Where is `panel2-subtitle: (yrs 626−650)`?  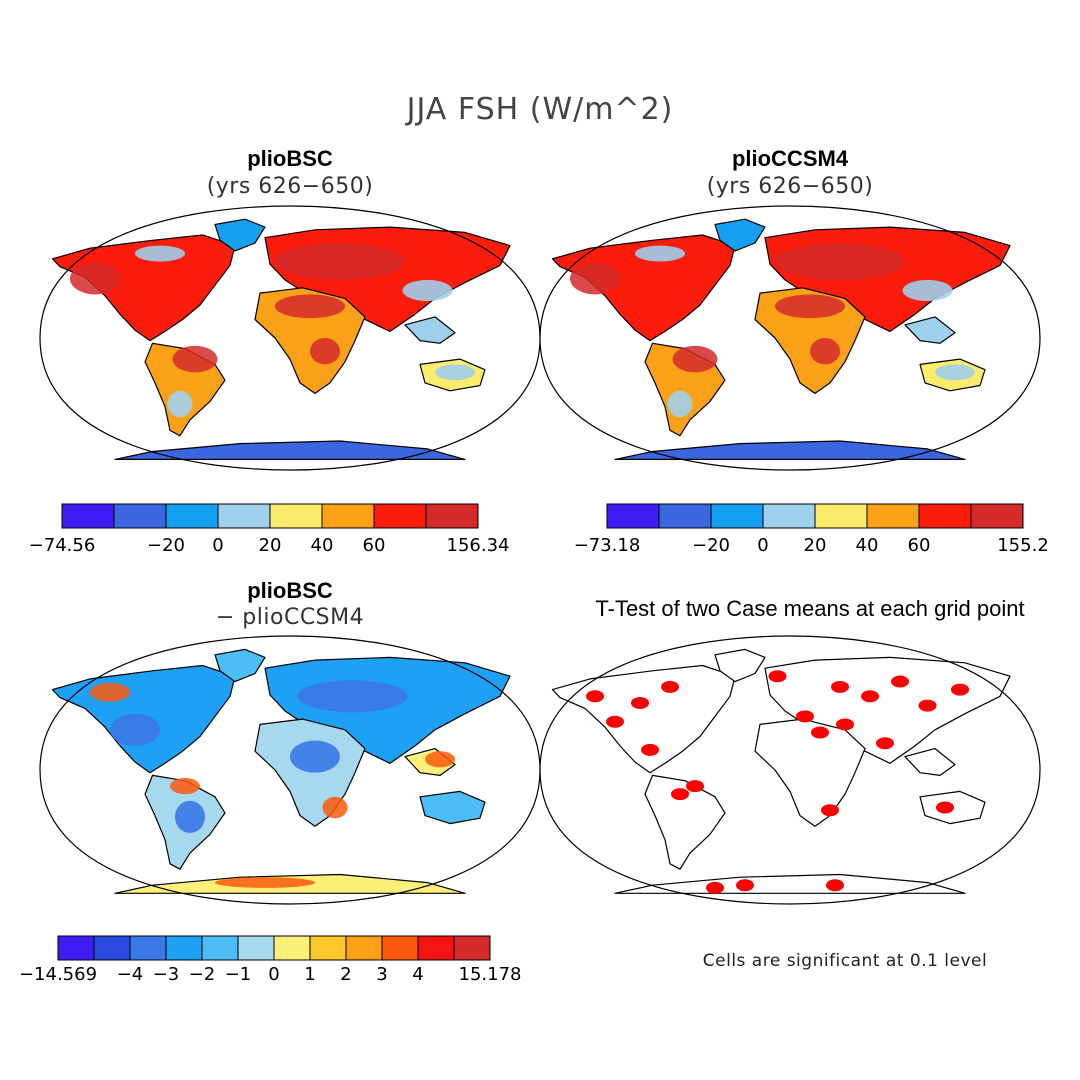 panel2-subtitle: (yrs 626−650) is located at coordinates (790, 186).